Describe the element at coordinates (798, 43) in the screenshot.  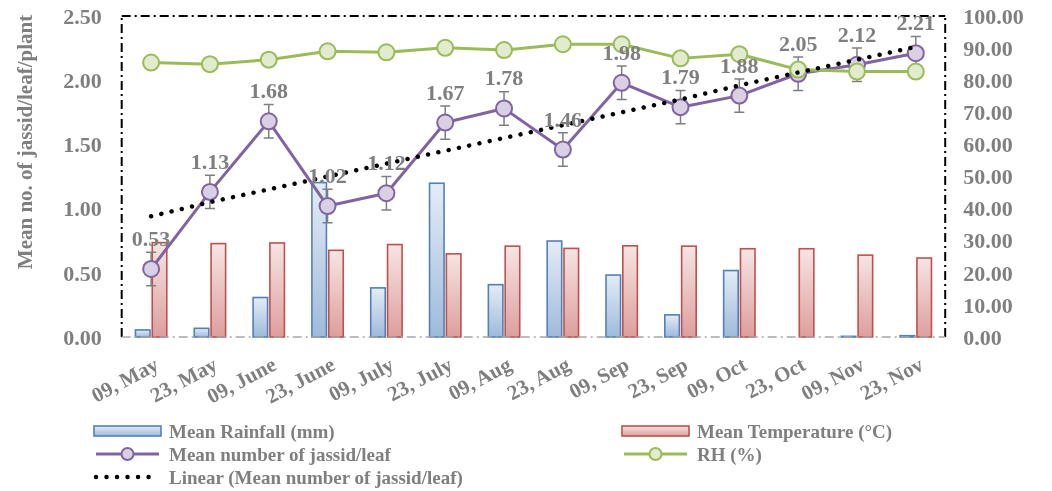
I see `data-label: 2.05` at that location.